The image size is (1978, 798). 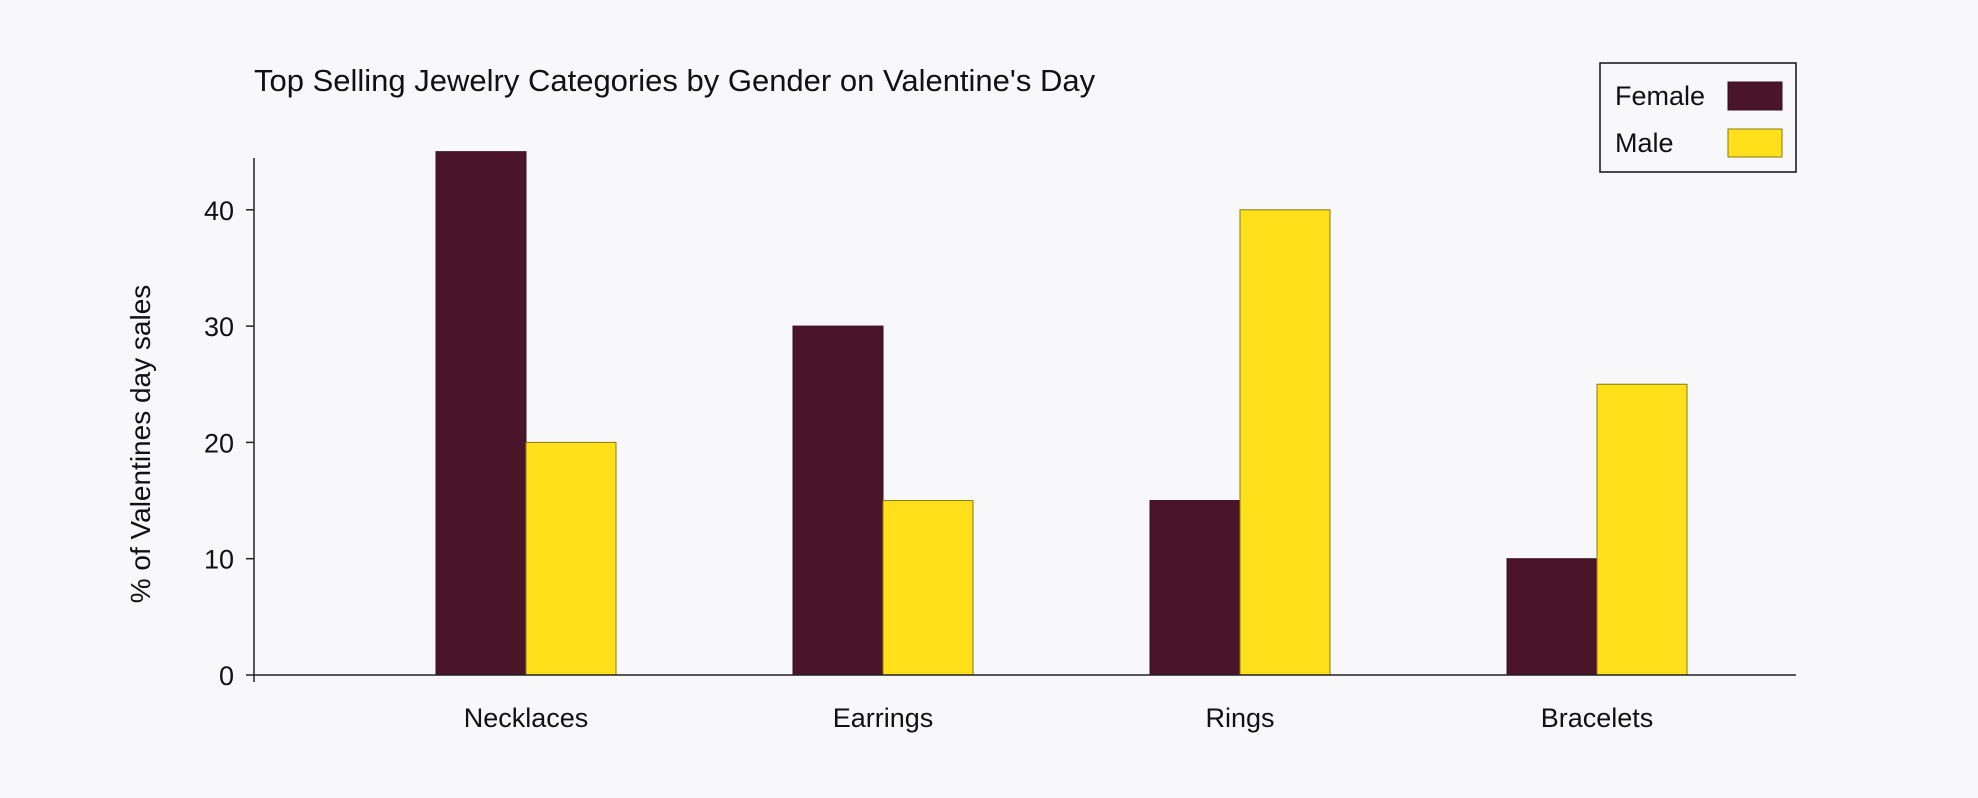 I want to click on x-category-label: Rings, so click(x=1239, y=718).